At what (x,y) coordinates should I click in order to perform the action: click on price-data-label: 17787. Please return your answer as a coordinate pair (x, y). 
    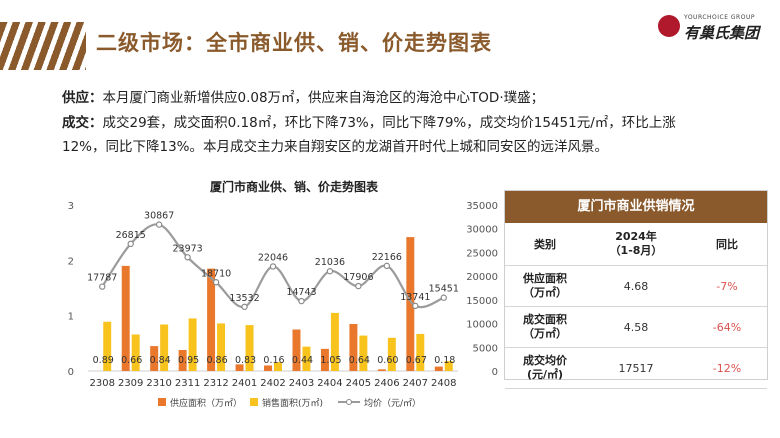
    Looking at the image, I should click on (102, 278).